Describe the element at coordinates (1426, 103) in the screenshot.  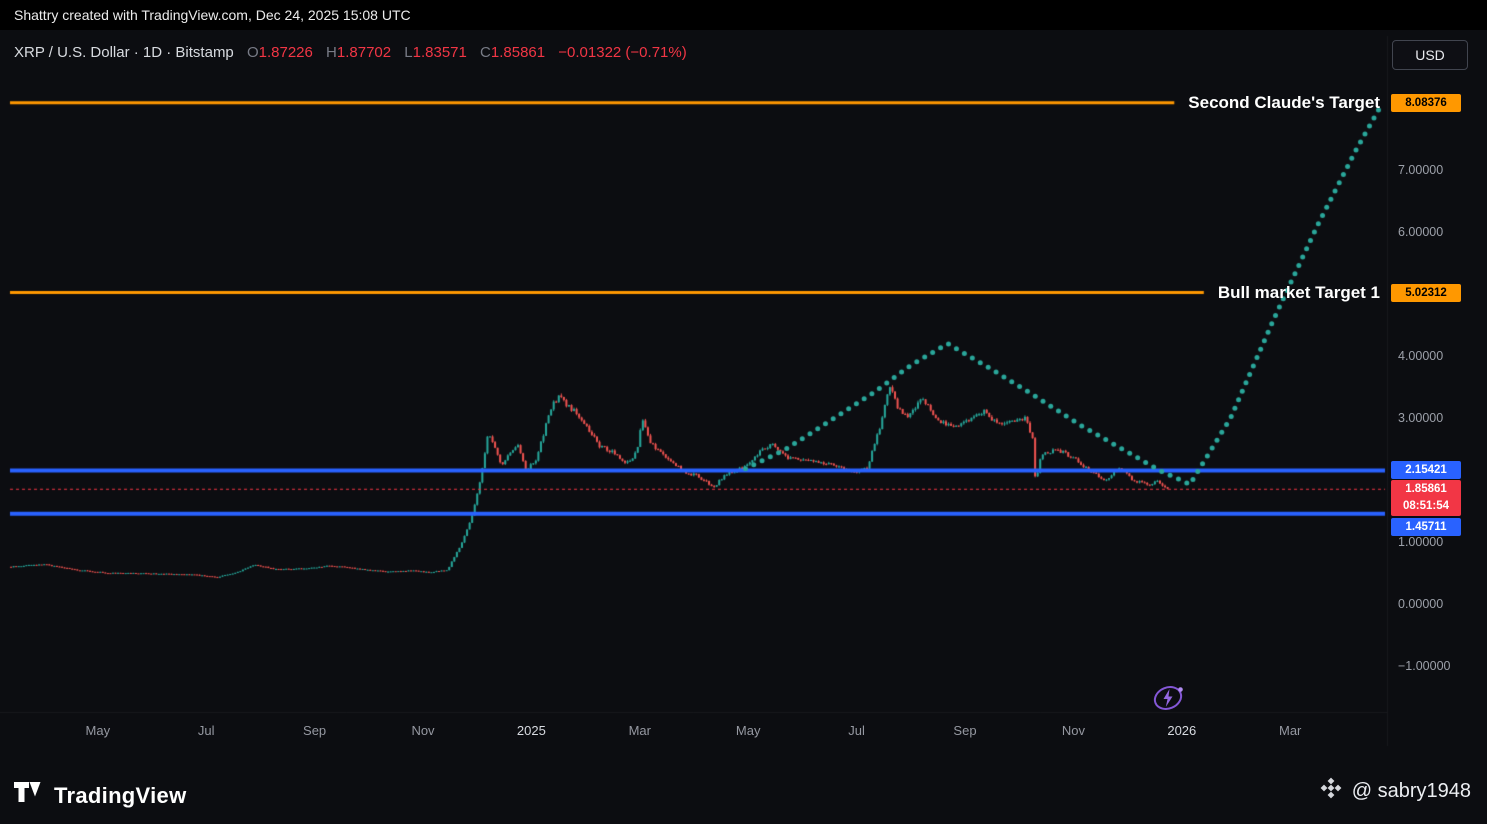
I see `level-price-badge-8.08376: 8.08376` at that location.